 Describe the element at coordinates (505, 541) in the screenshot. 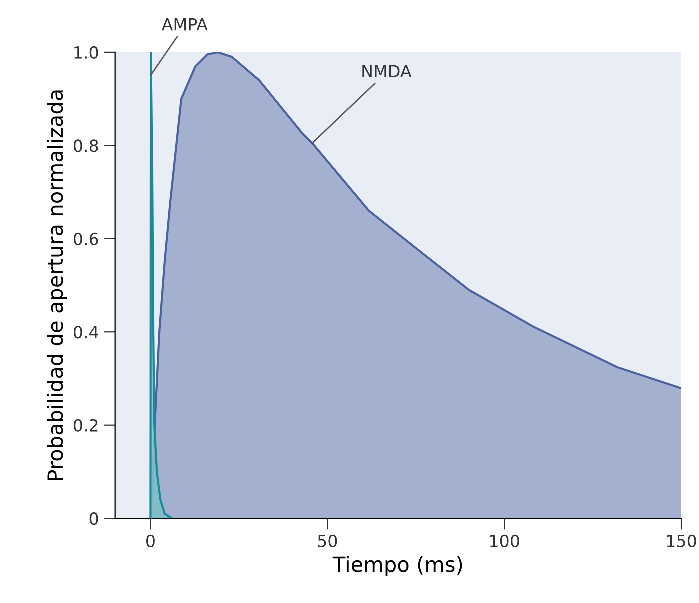

I see `x-tick-label: 100` at that location.